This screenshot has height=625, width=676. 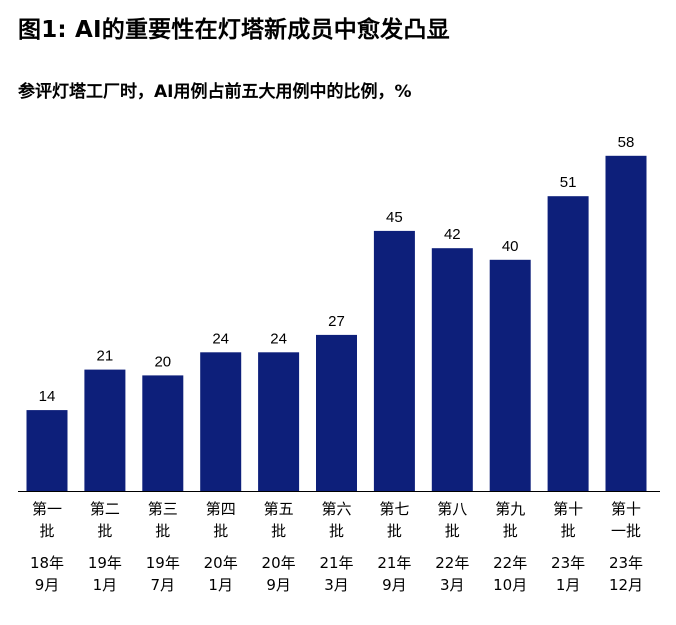 What do you see at coordinates (568, 182) in the screenshot?
I see `data-label: 51` at bounding box center [568, 182].